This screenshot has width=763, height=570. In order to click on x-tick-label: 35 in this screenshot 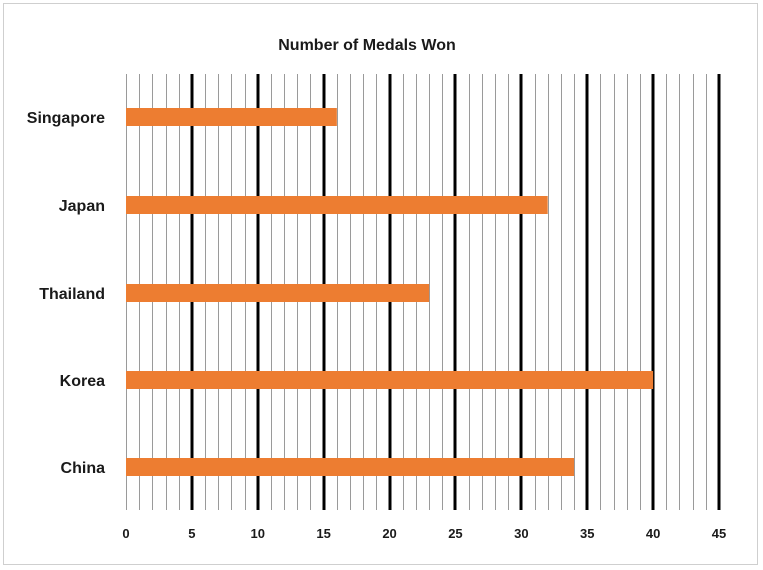, I will do `click(587, 533)`.